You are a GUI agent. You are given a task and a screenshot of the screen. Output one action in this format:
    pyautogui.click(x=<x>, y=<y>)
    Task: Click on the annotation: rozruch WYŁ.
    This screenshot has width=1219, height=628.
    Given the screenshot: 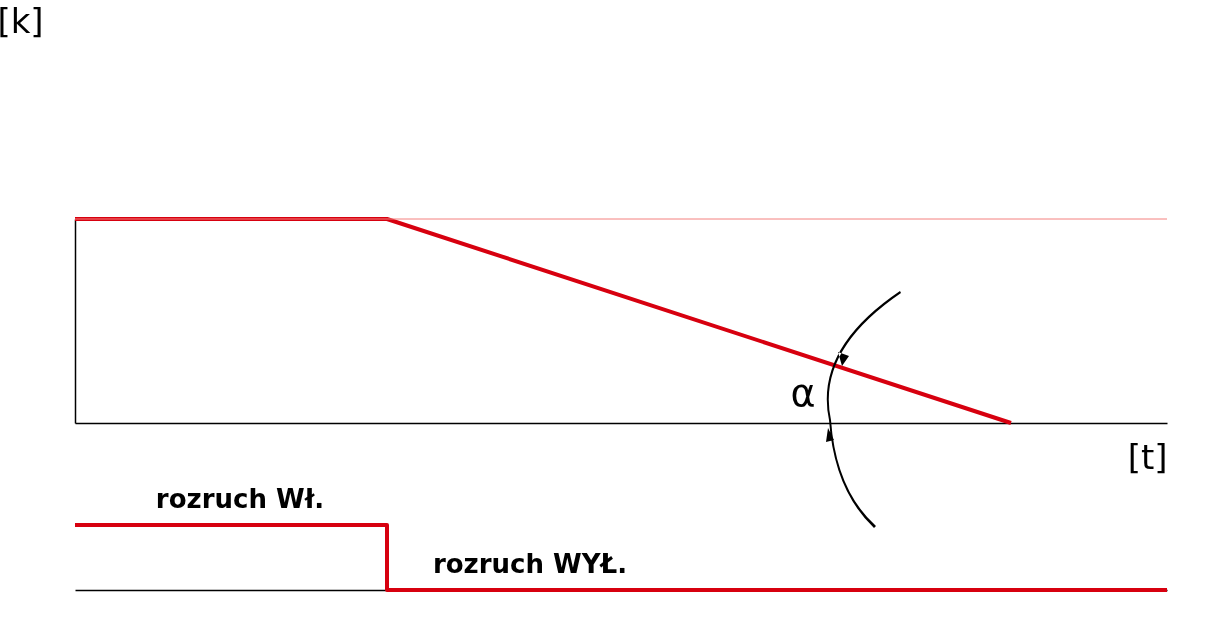 What is the action you would take?
    pyautogui.click(x=530, y=564)
    